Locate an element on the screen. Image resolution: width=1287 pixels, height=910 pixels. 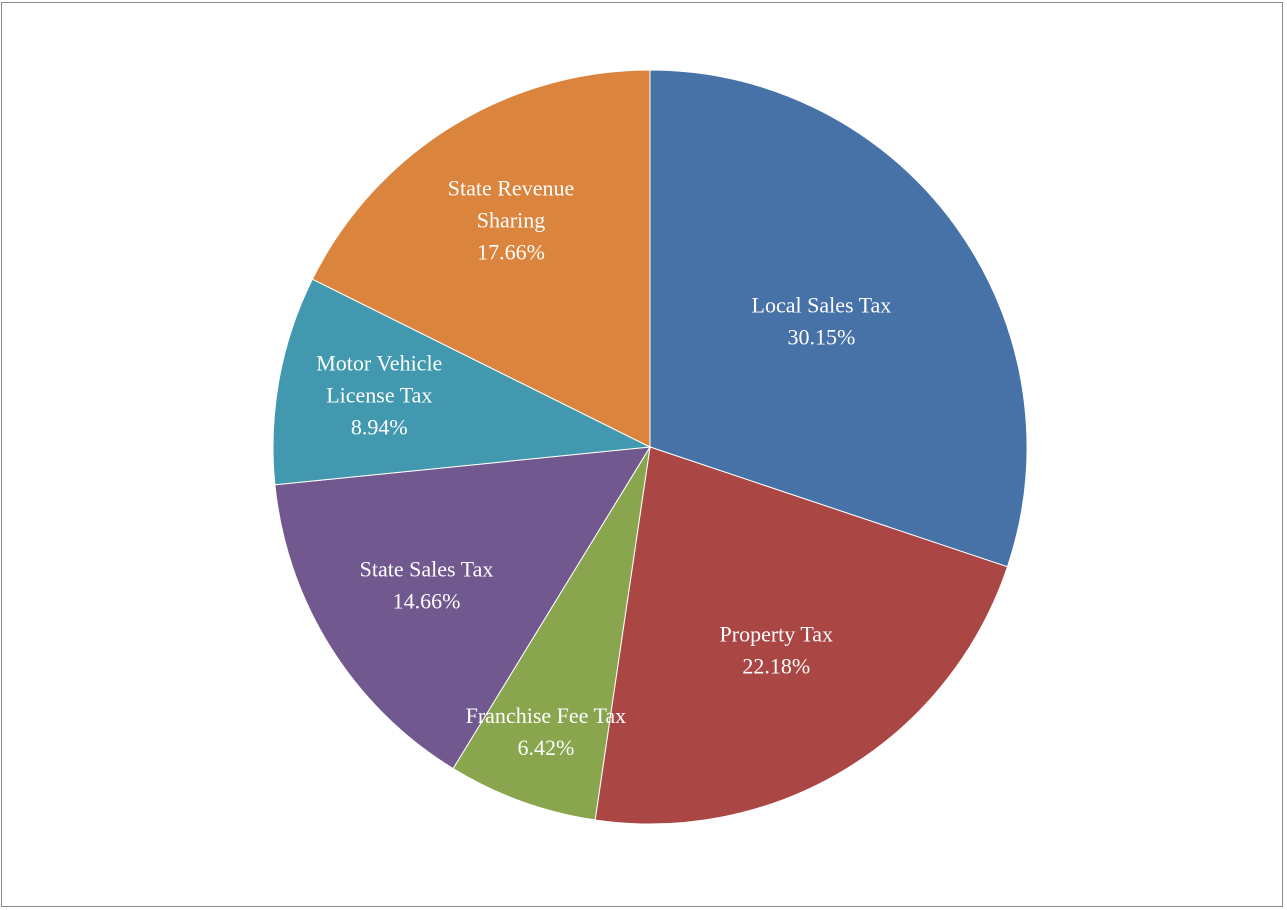
slice-percent: 14.66% is located at coordinates (427, 600).